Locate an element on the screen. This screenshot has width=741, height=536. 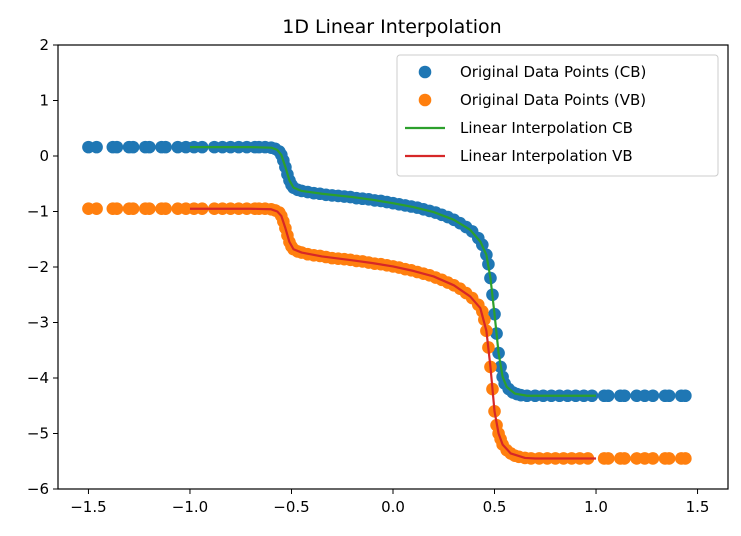
chart-title: 1D Linear Interpolation is located at coordinates (391, 27).